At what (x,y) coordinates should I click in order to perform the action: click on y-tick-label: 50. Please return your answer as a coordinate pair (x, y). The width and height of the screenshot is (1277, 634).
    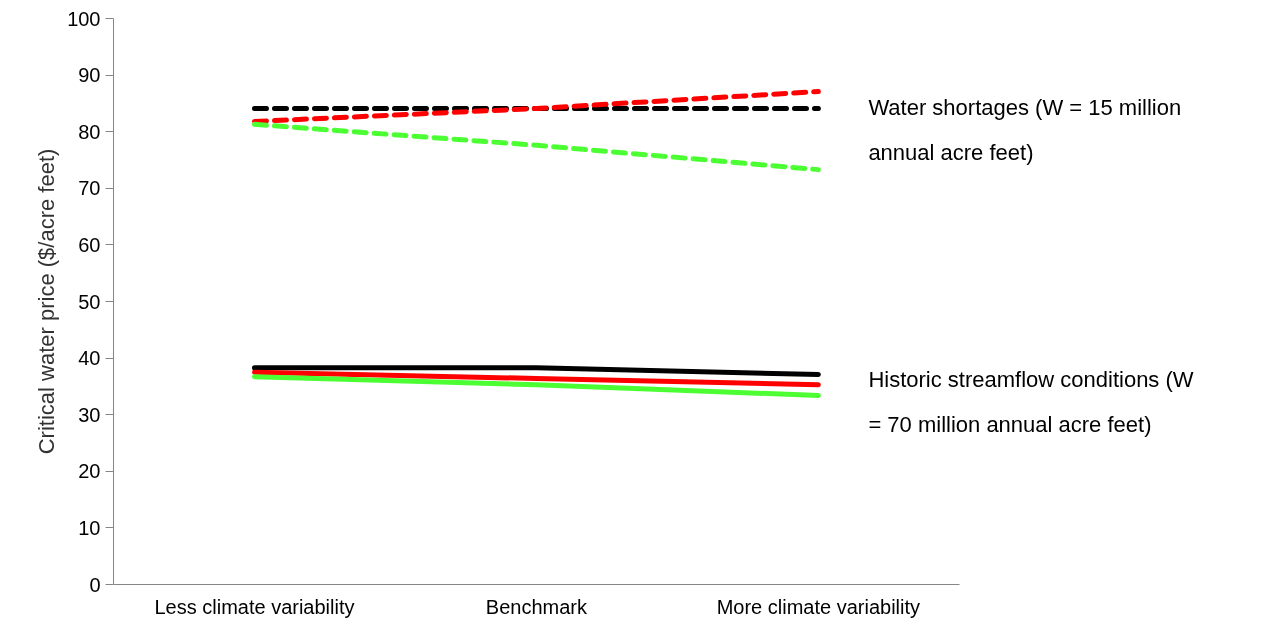
    Looking at the image, I should click on (89, 301).